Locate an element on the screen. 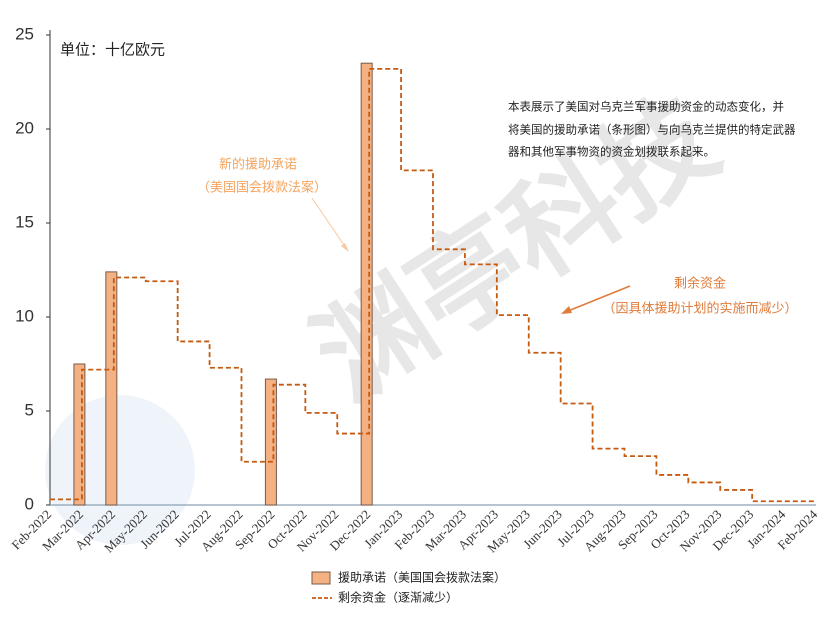 This screenshot has width=831, height=618. y-tick-label: 15 is located at coordinates (24, 221).